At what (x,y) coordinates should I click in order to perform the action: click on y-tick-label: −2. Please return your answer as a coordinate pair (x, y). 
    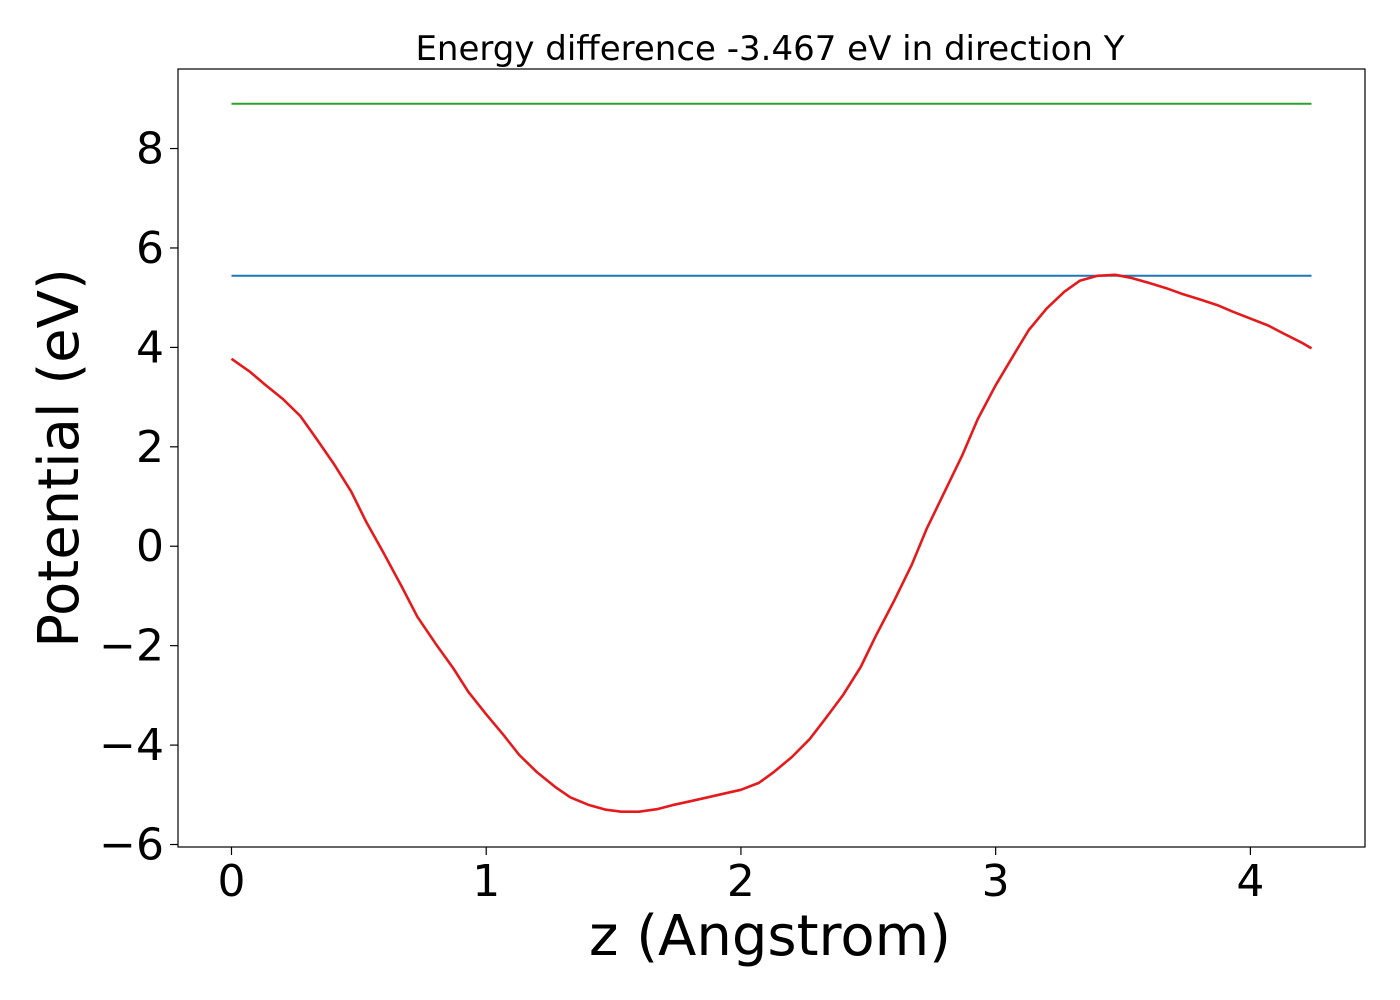
    Looking at the image, I should click on (131, 646).